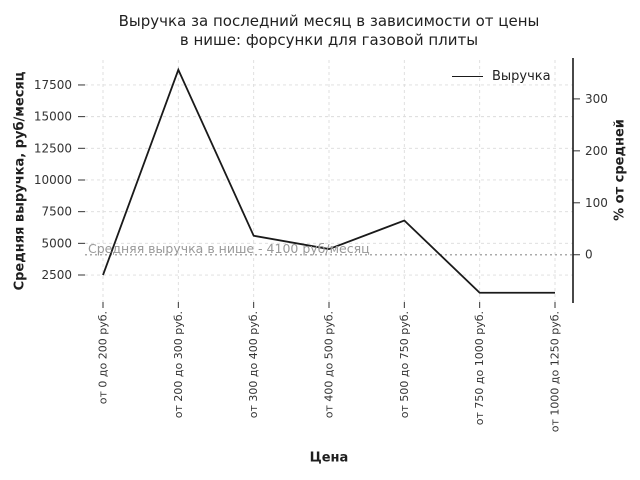  Describe the element at coordinates (329, 40) in the screenshot. I see `chart-title-line-2: в нише: форсунки для газовой плиты` at that location.